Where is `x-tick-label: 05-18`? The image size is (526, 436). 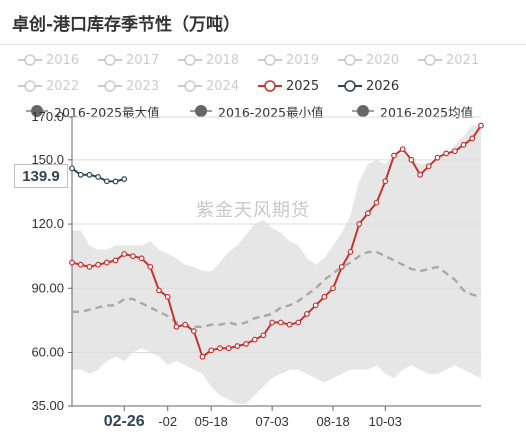 x-tick-label: 05-18 is located at coordinates (211, 421).